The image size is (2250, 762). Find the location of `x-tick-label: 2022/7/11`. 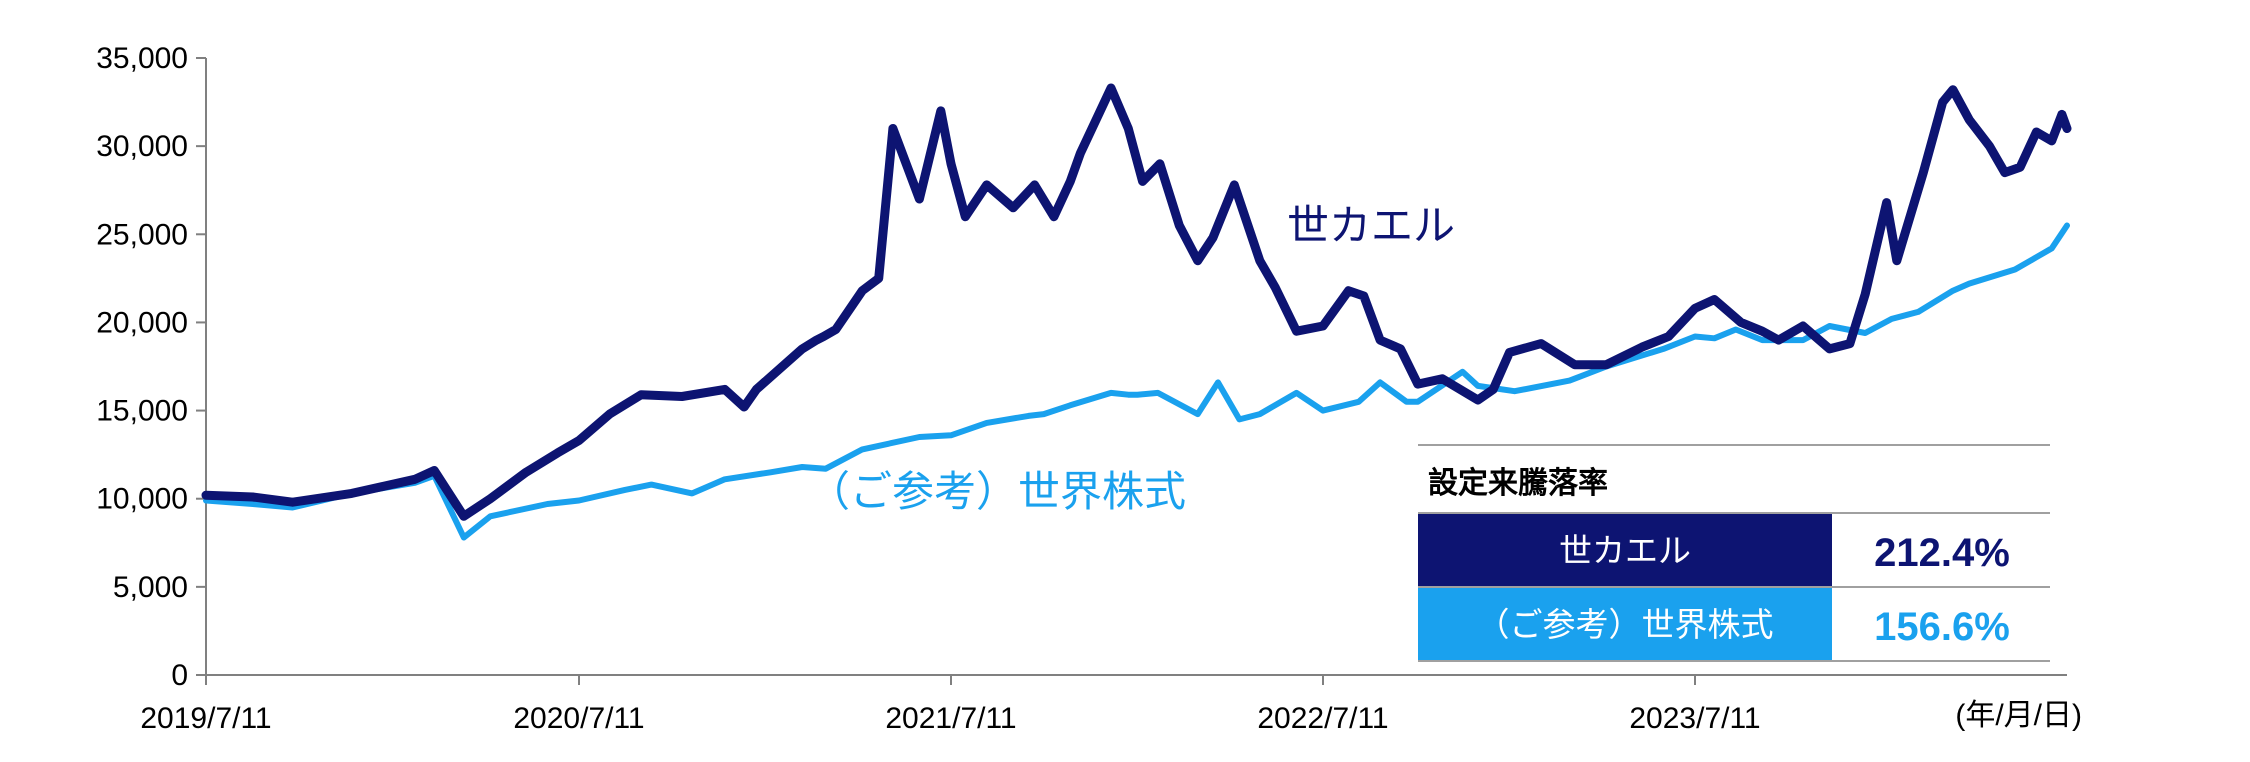

x-tick-label: 2022/7/11 is located at coordinates (1322, 718).